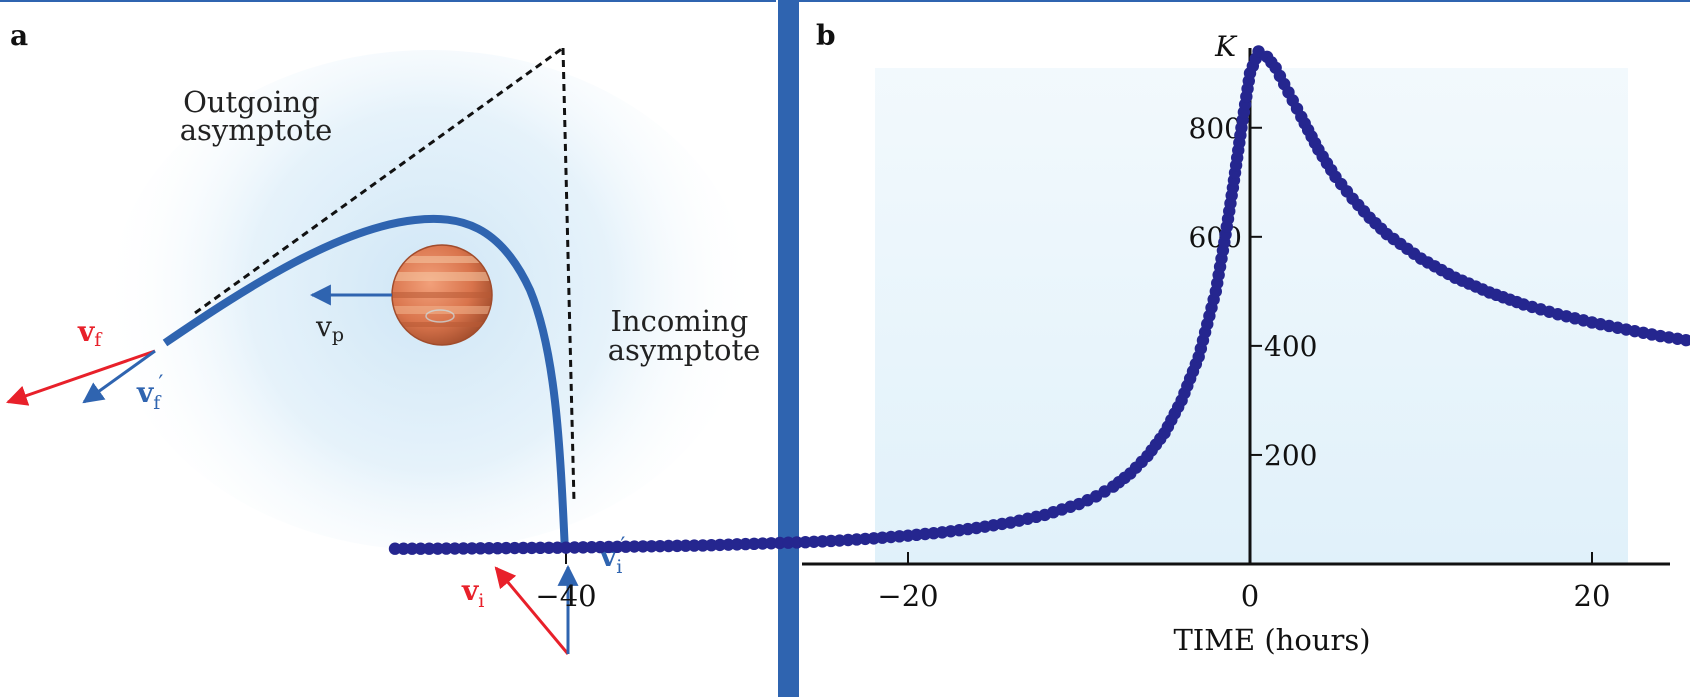 The width and height of the screenshot is (1690, 697). What do you see at coordinates (1290, 455) in the screenshot?
I see `y-tick-label: 200` at bounding box center [1290, 455].